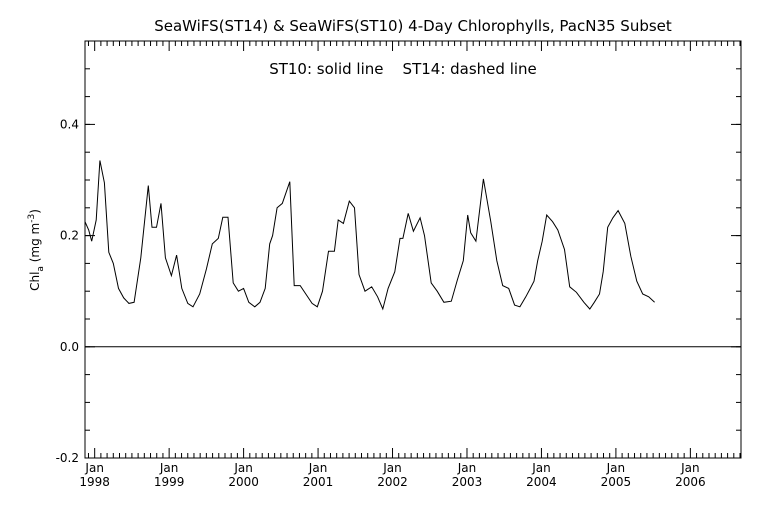  I want to click on y-label-subscript: a, so click(41, 269).